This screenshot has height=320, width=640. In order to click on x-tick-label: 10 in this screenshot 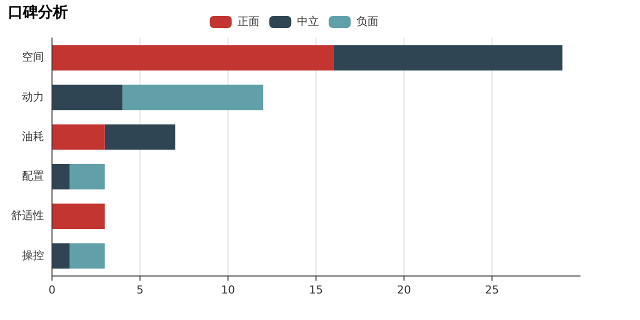, I will do `click(228, 289)`.